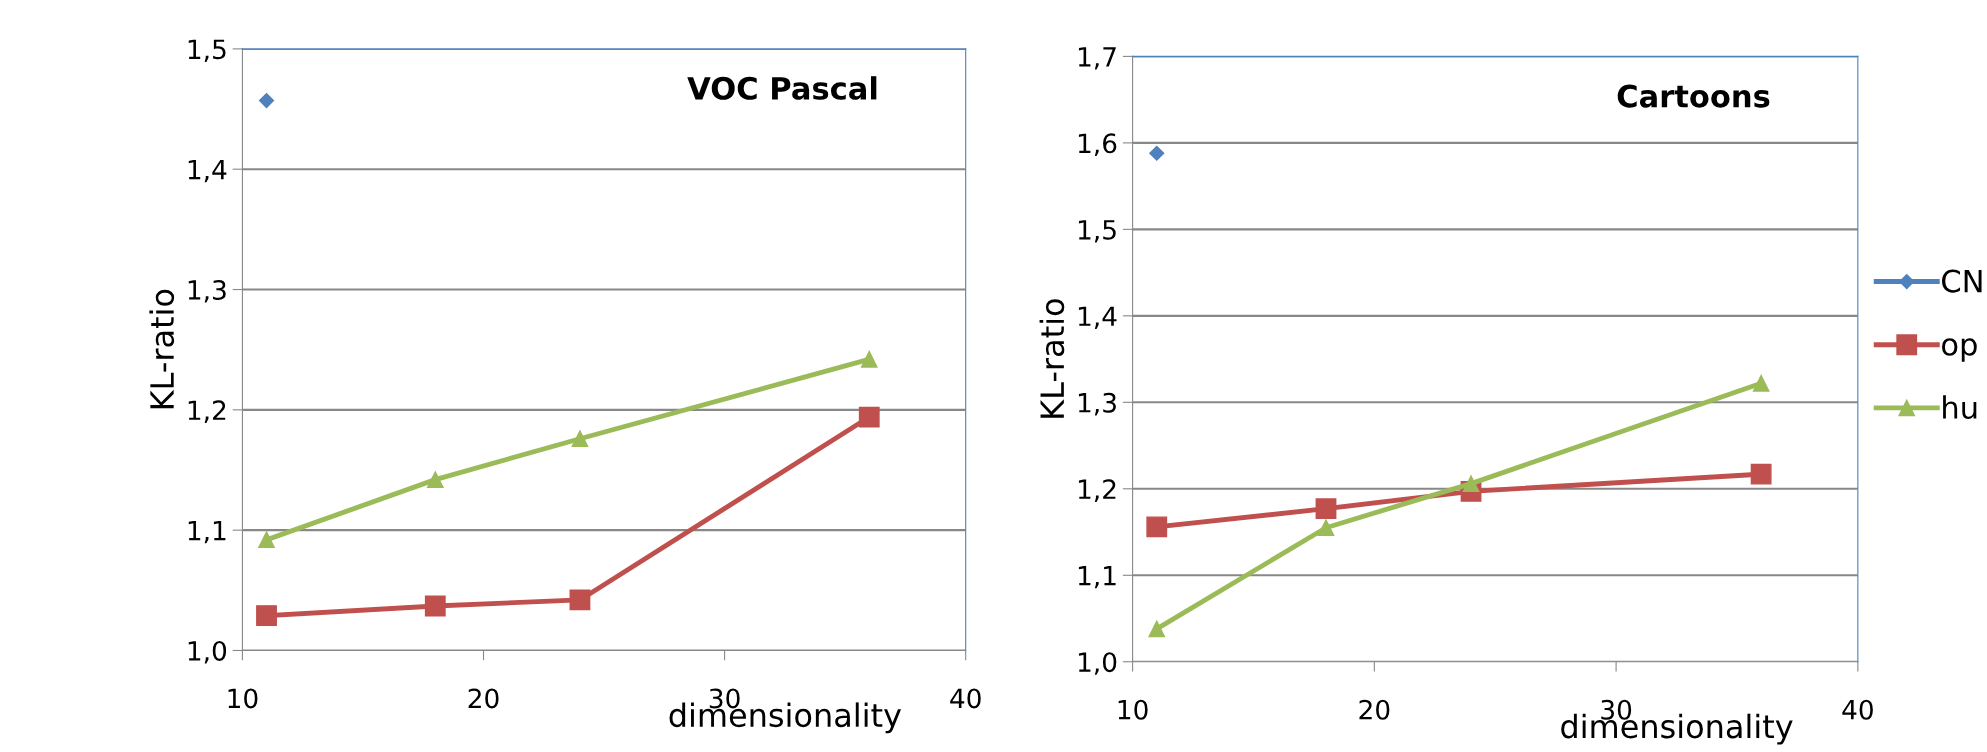 The width and height of the screenshot is (1987, 752). I want to click on y-tick-label: 1,7, so click(1097, 58).